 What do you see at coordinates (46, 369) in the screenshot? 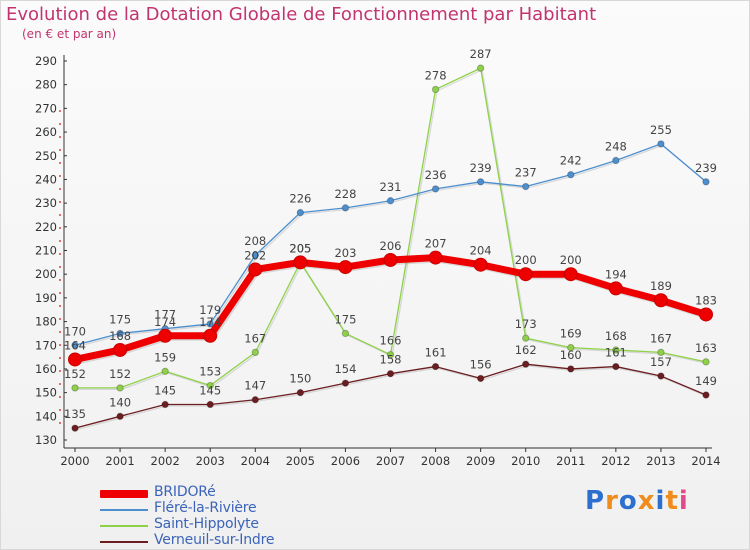
I see `y-tick-label: 160` at bounding box center [46, 369].